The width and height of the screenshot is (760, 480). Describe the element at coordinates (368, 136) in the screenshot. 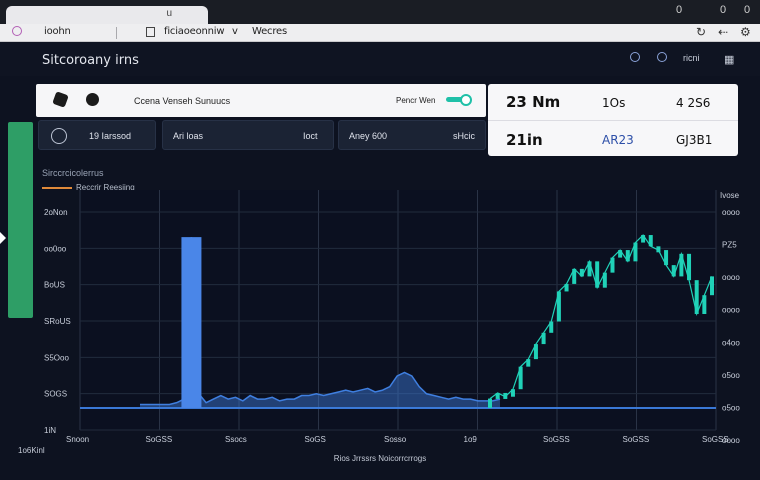

I see `segment-label: Aney 600` at that location.